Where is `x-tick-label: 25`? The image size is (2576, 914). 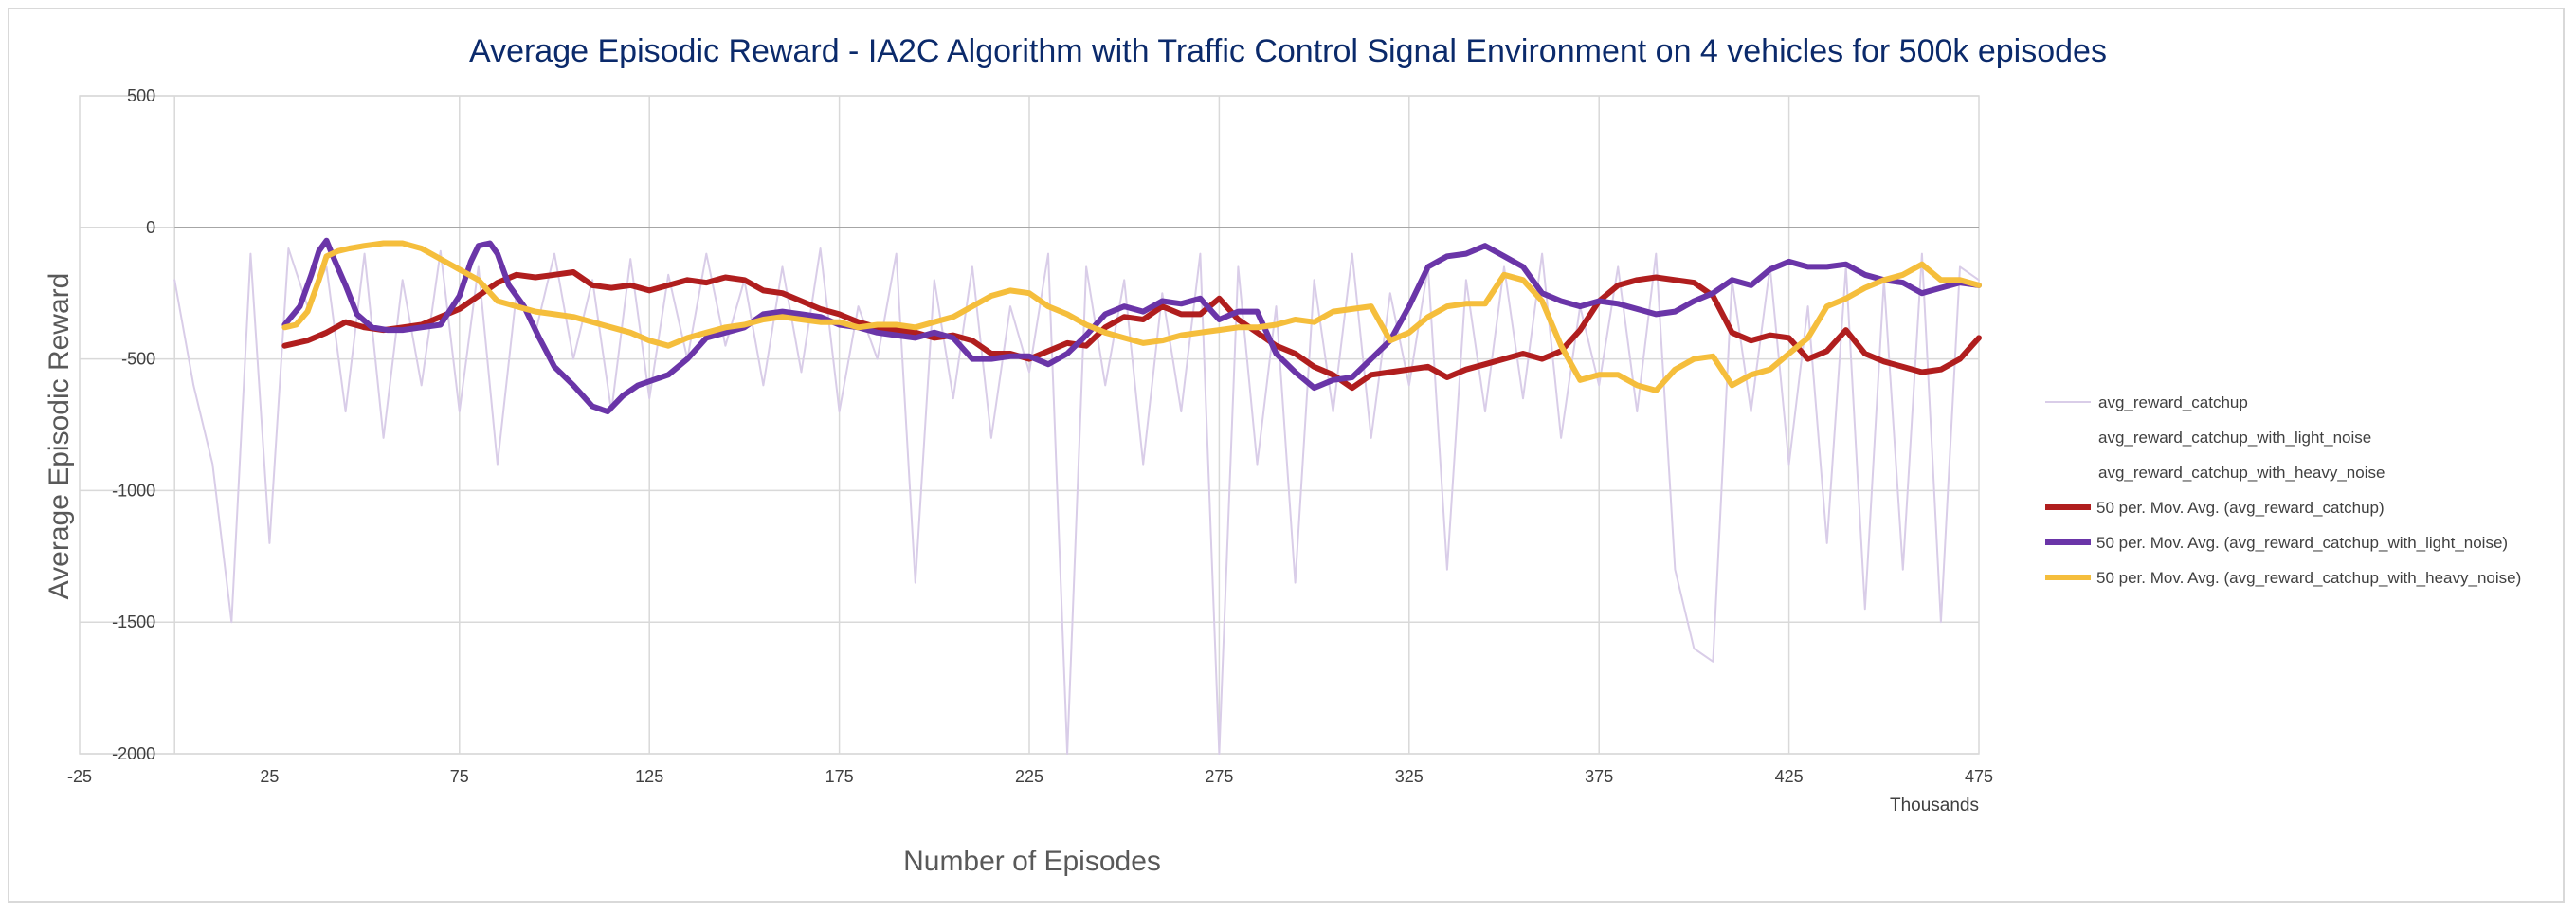
x-tick-label: 25 is located at coordinates (269, 776).